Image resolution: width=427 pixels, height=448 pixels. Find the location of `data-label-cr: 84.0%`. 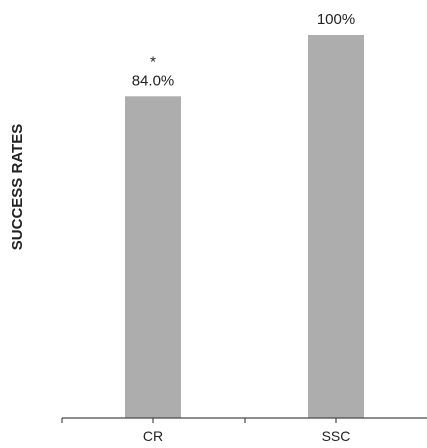

data-label-cr: 84.0% is located at coordinates (153, 80).